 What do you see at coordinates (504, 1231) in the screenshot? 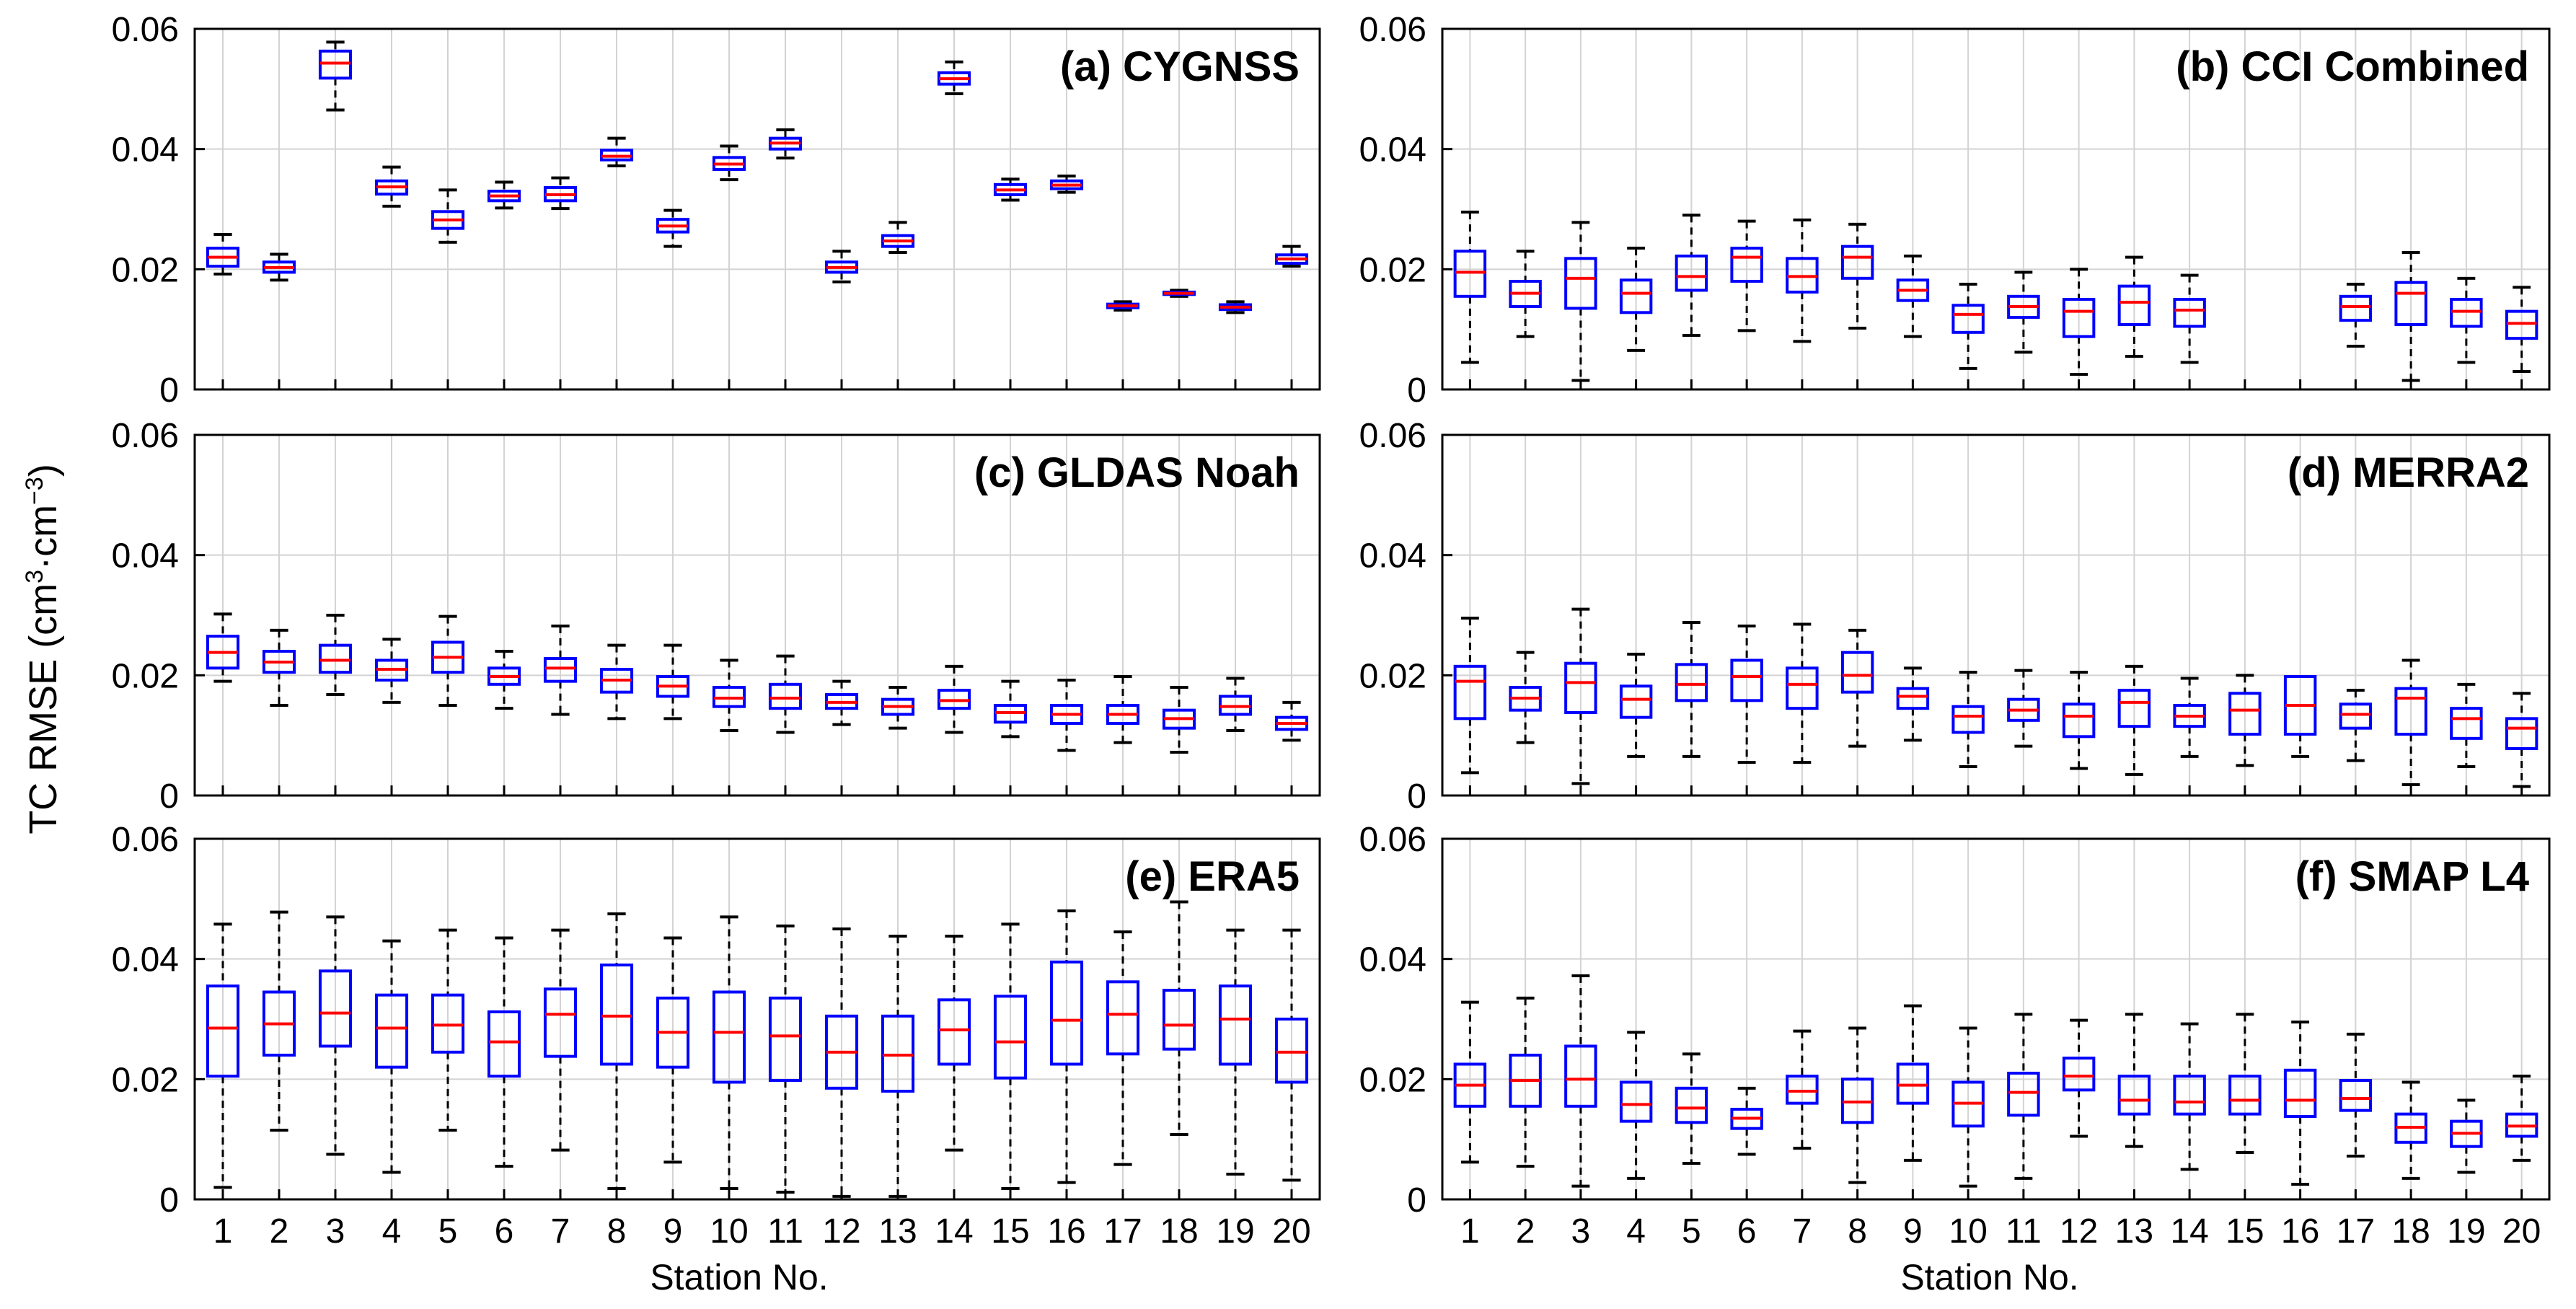
I see `x-tick-label: 6` at bounding box center [504, 1231].